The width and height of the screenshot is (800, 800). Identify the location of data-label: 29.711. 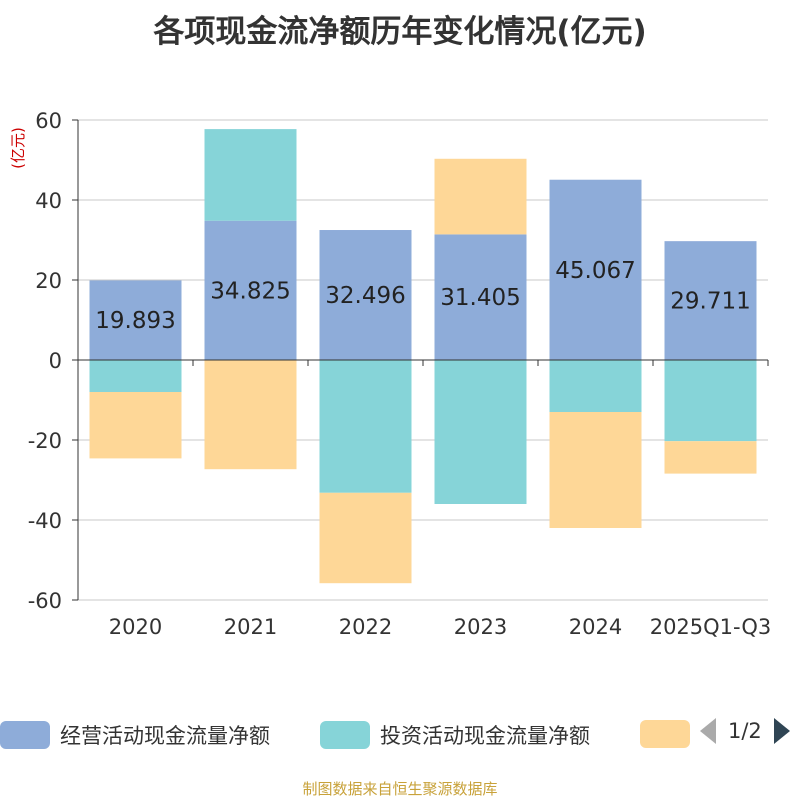
(710, 302).